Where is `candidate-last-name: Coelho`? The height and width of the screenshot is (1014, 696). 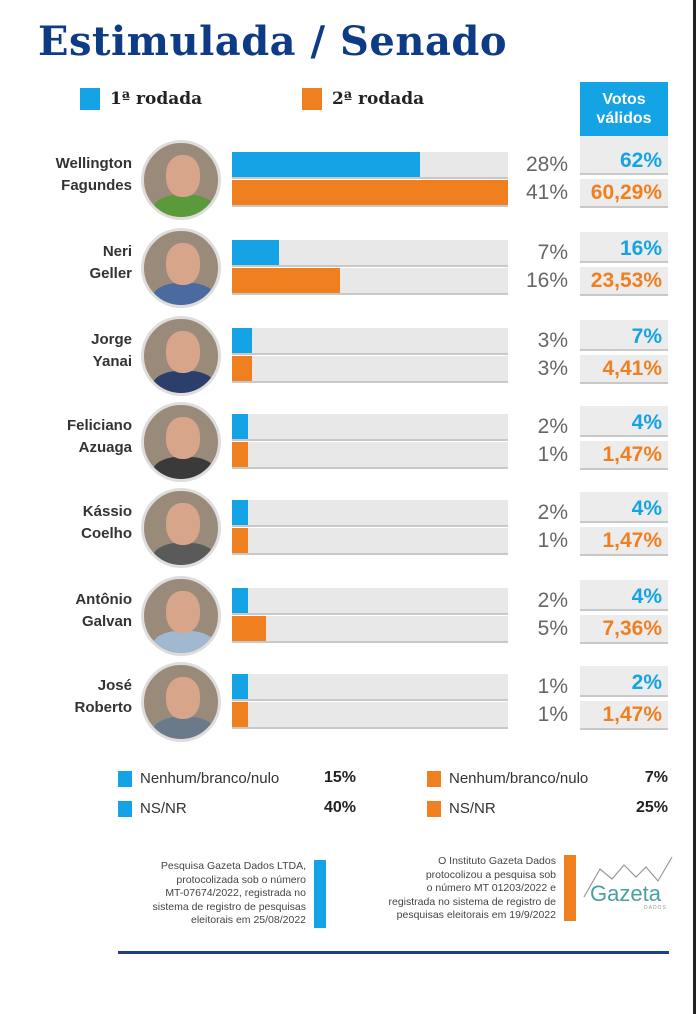
candidate-last-name: Coelho is located at coordinates (106, 533).